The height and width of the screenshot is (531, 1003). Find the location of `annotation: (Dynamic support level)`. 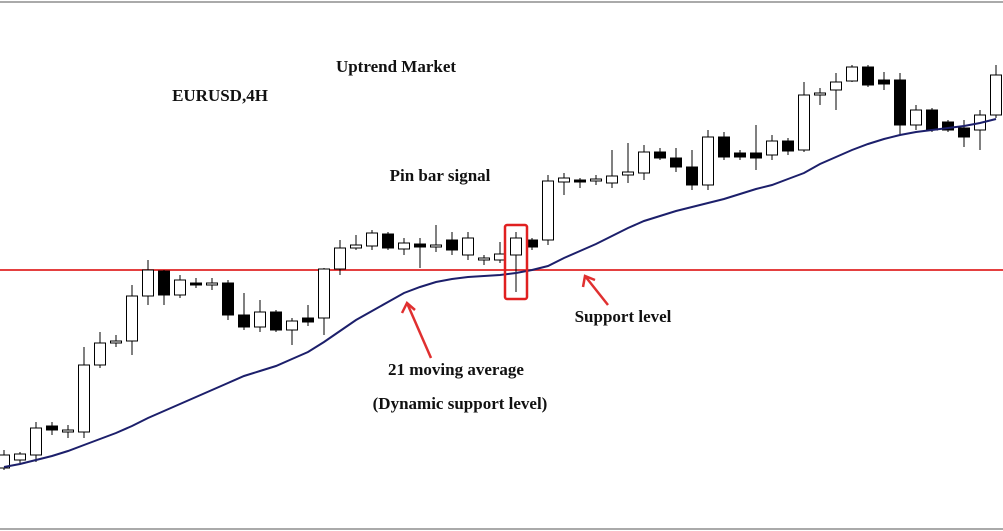

annotation: (Dynamic support level) is located at coordinates (460, 403).